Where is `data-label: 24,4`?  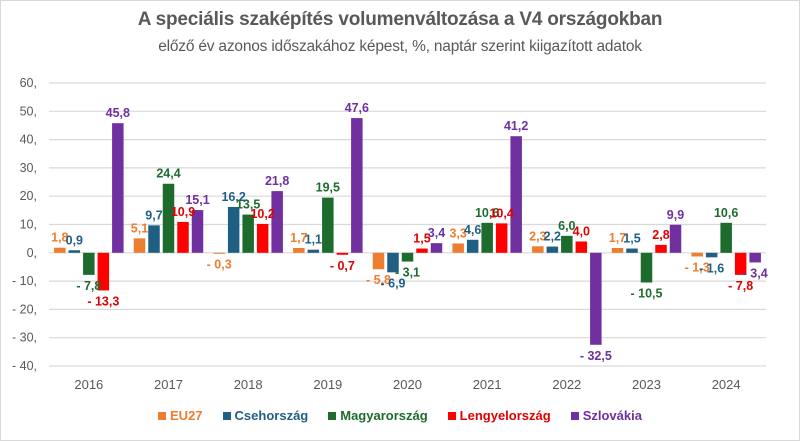 data-label: 24,4 is located at coordinates (168, 174).